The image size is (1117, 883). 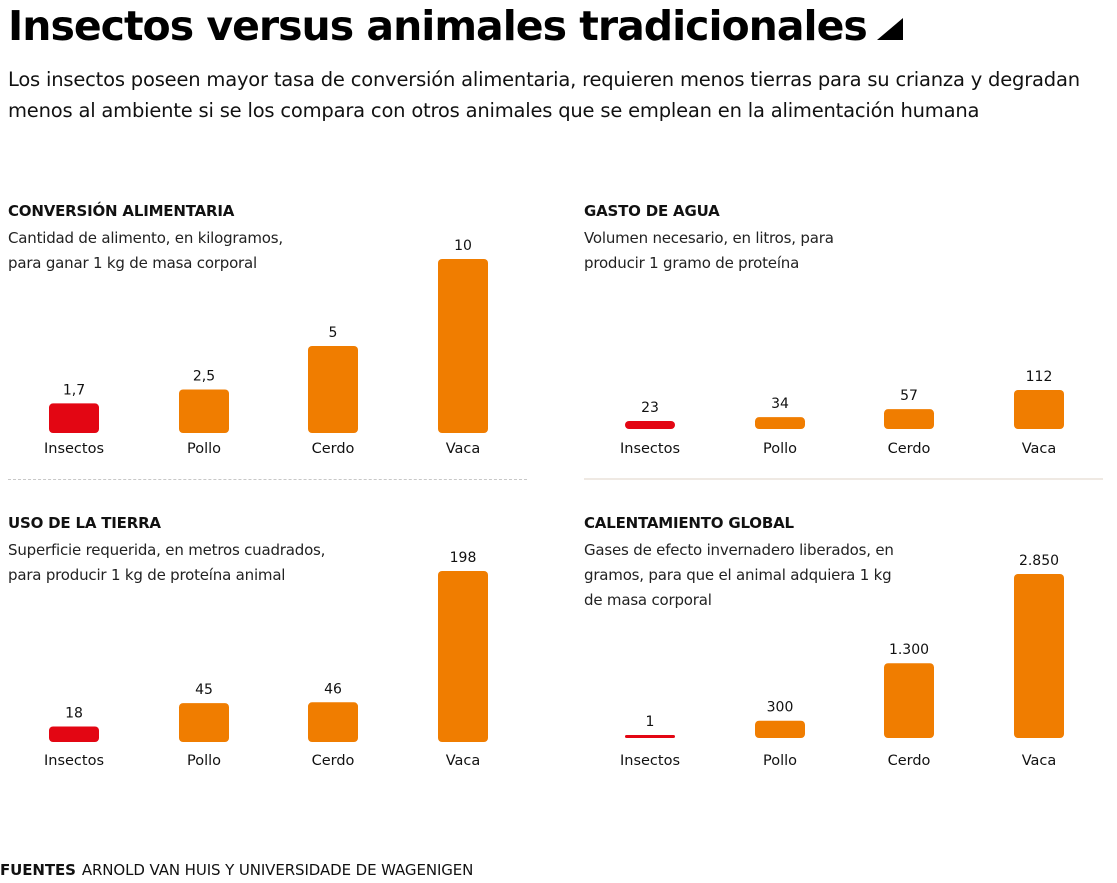 I want to click on triangle-icon, so click(x=889, y=29).